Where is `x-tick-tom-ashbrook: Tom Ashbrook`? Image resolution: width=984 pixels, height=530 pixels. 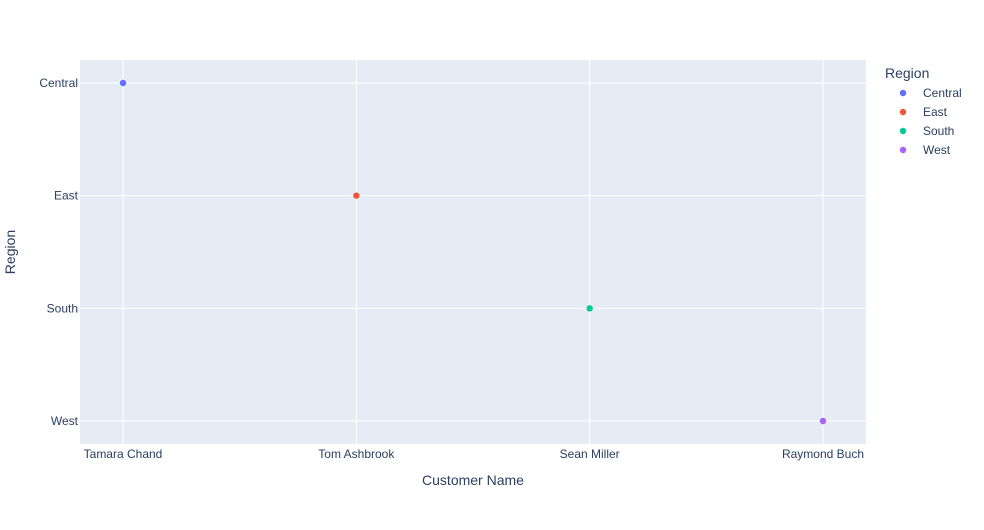
x-tick-tom-ashbrook: Tom Ashbrook is located at coordinates (356, 454).